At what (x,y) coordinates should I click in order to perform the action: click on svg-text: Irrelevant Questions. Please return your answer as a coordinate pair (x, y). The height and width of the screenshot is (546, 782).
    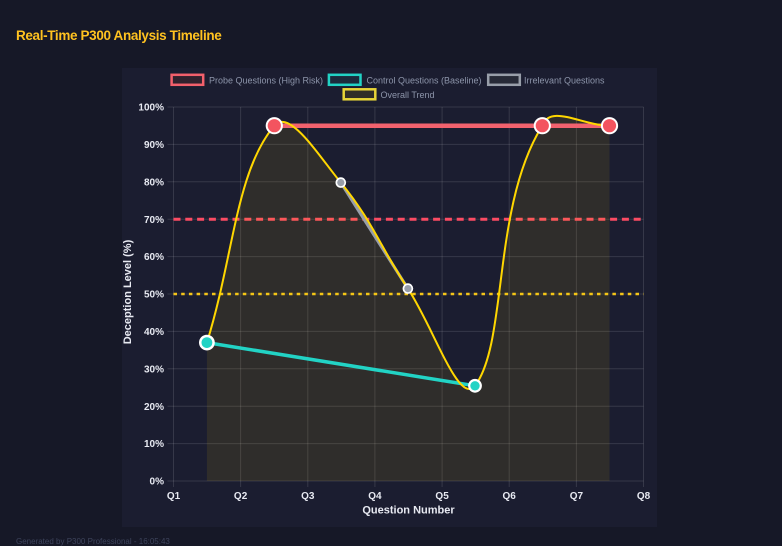
    Looking at the image, I should click on (564, 81).